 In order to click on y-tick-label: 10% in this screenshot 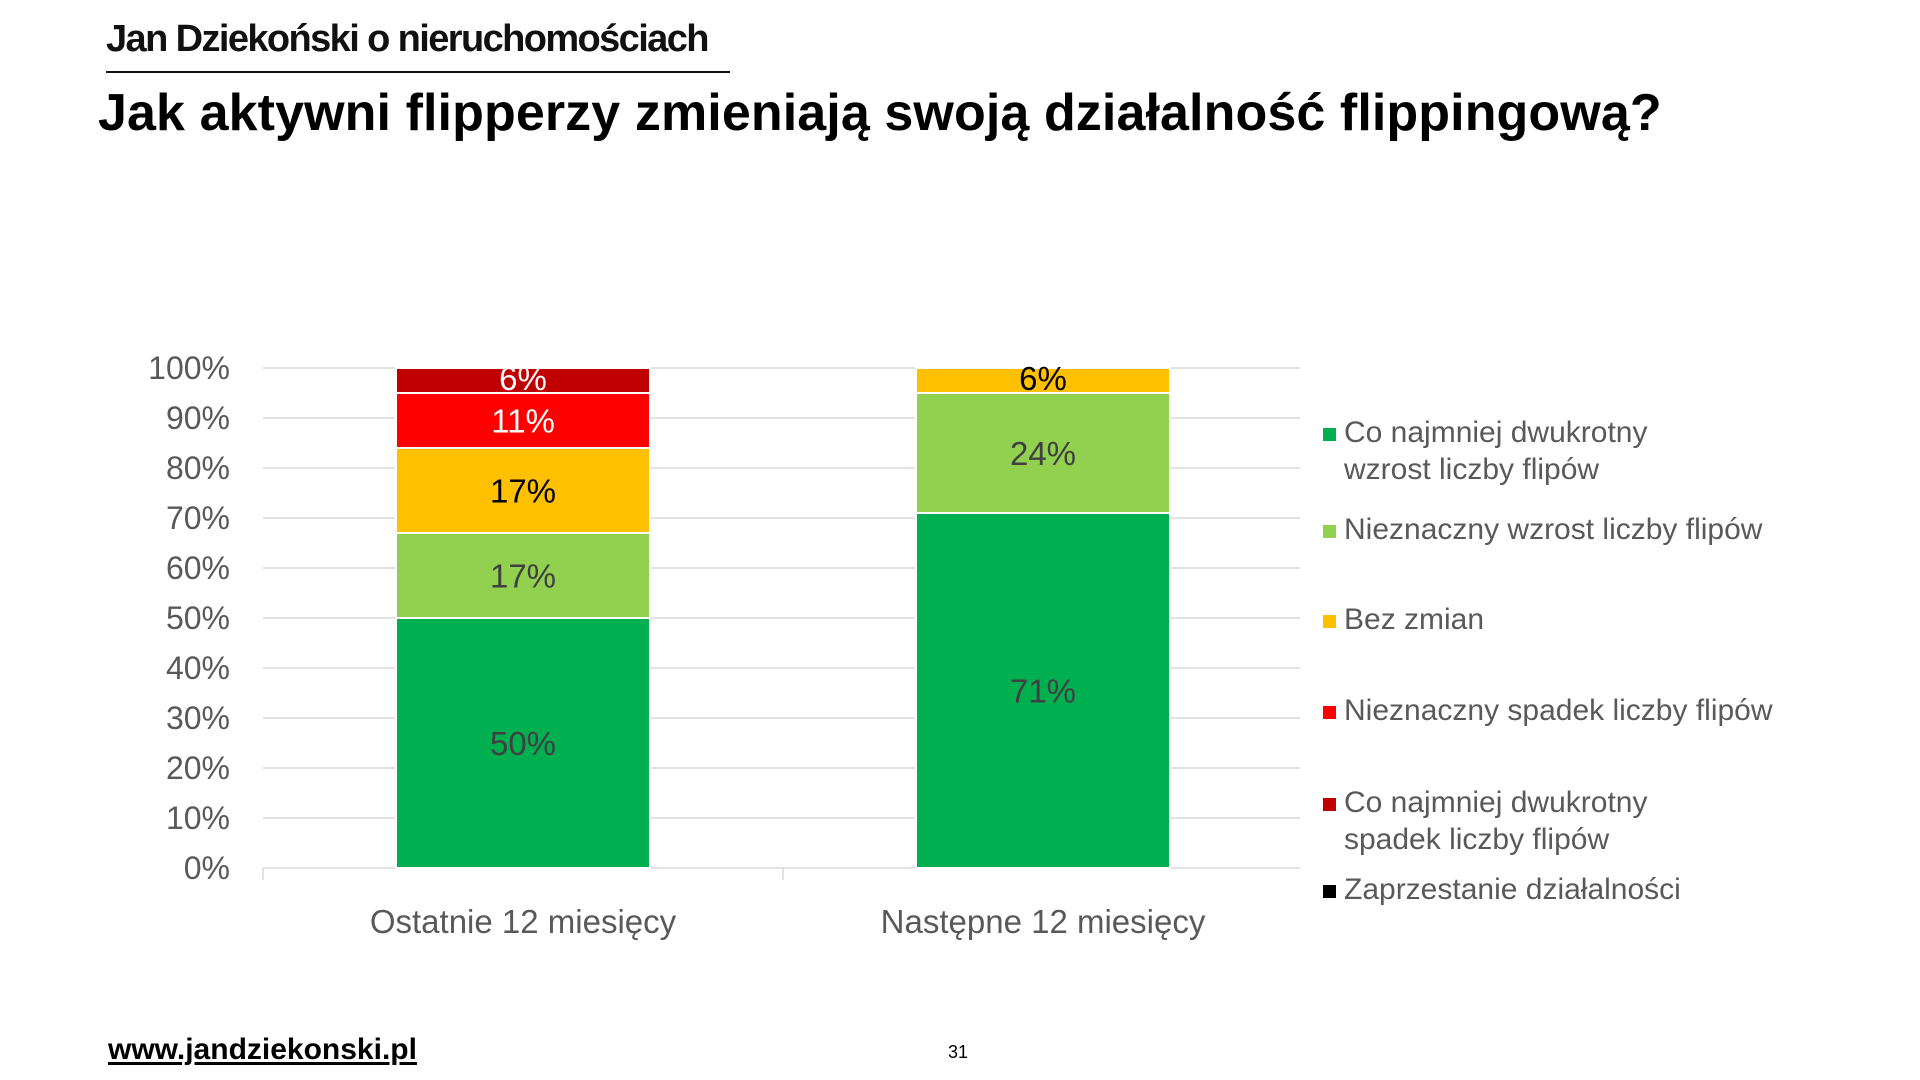, I will do `click(198, 818)`.